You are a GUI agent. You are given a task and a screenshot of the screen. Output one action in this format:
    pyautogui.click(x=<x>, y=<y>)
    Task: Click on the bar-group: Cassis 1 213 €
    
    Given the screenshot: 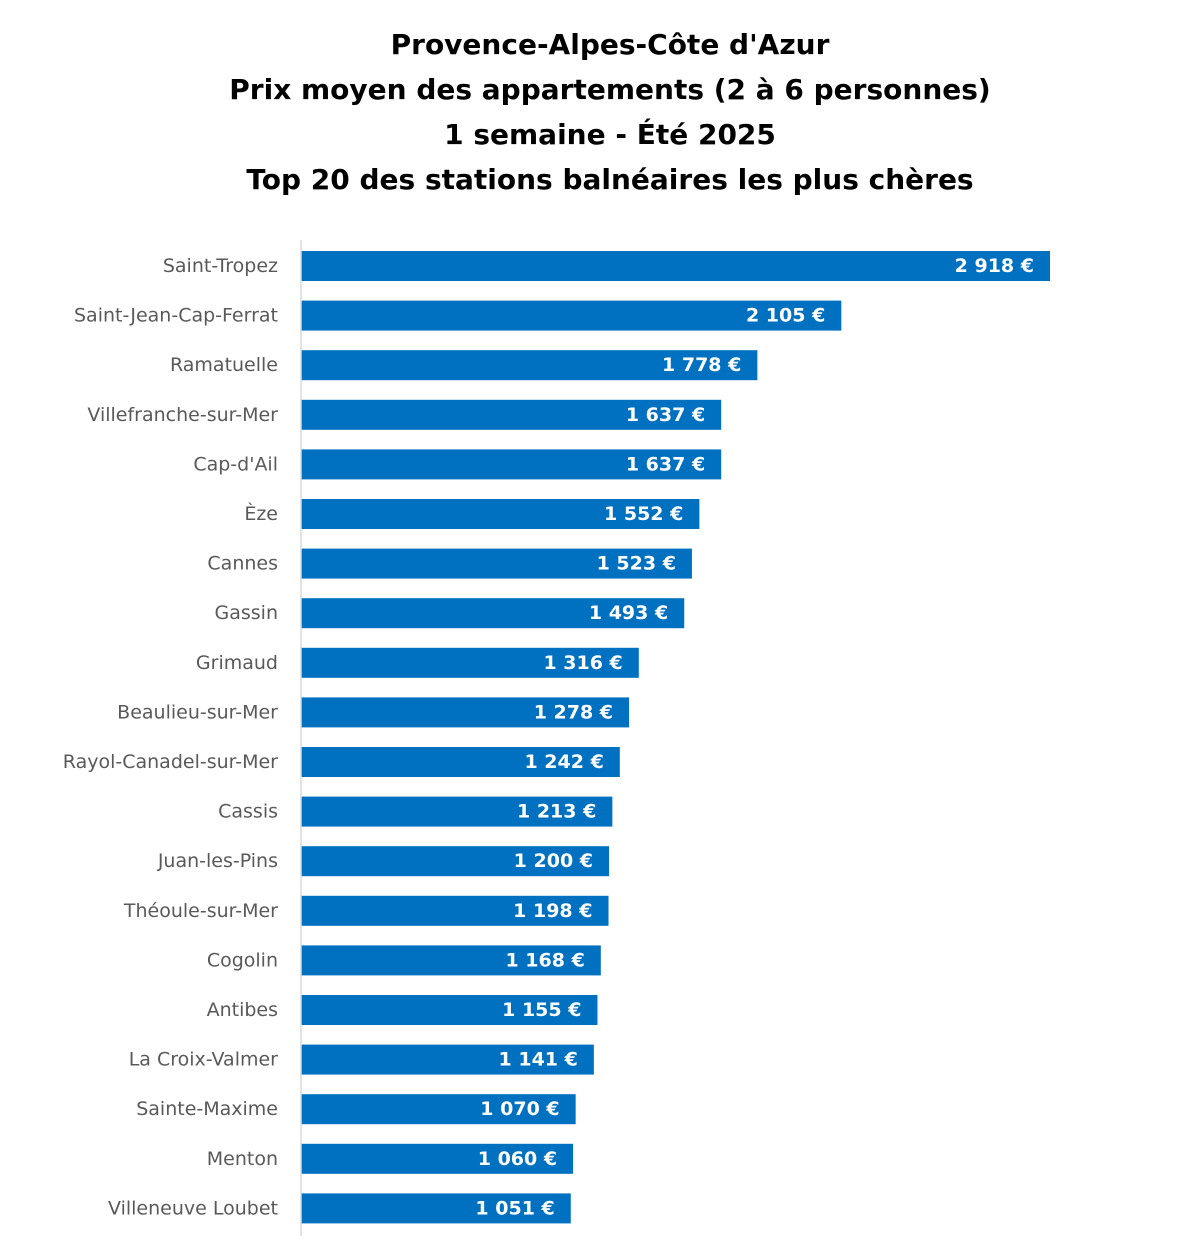 What is the action you would take?
    pyautogui.click(x=415, y=811)
    